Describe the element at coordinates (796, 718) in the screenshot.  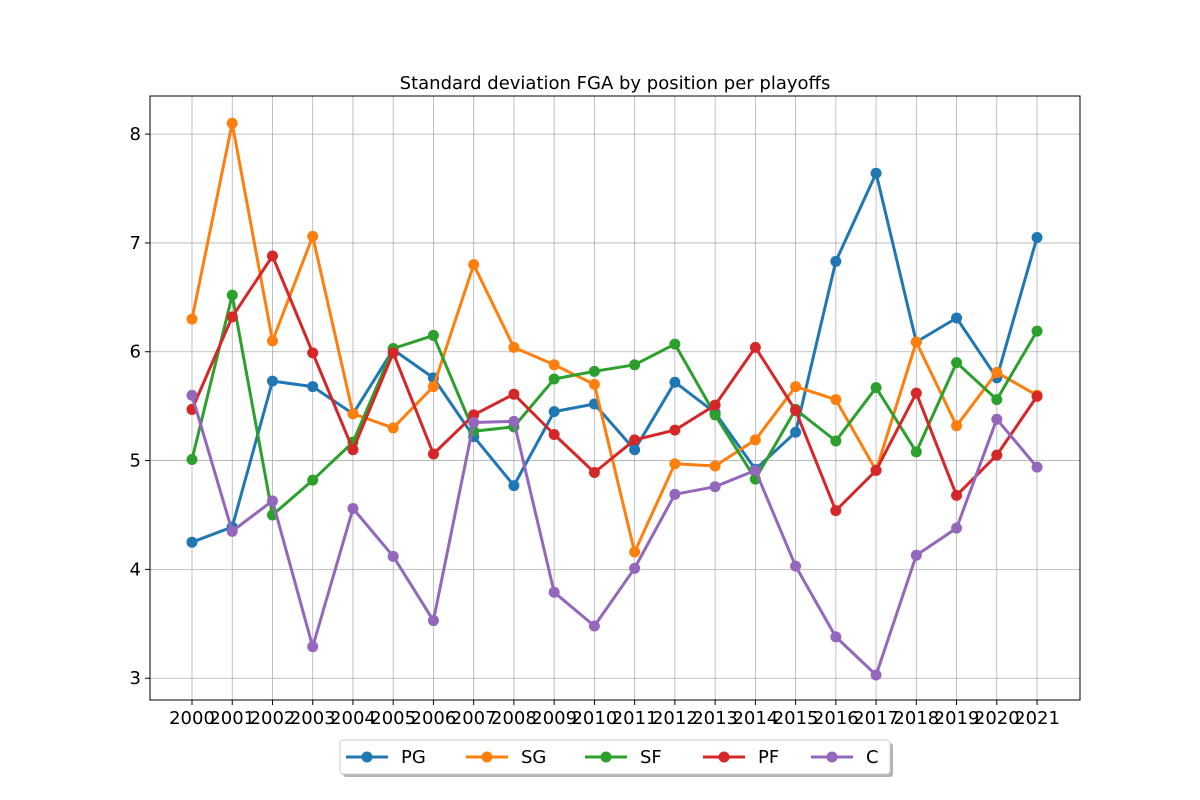
I see `x-tick-label: 2015` at that location.